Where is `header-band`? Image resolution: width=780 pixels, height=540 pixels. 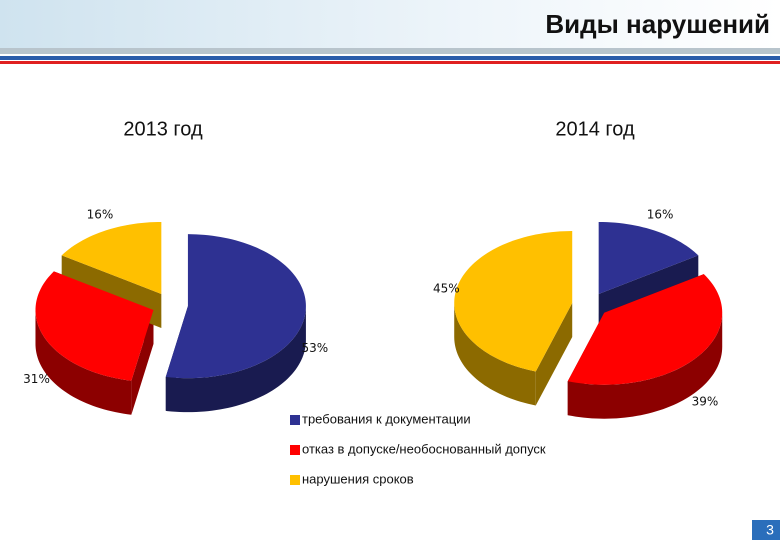
header-band is located at coordinates (390, 24).